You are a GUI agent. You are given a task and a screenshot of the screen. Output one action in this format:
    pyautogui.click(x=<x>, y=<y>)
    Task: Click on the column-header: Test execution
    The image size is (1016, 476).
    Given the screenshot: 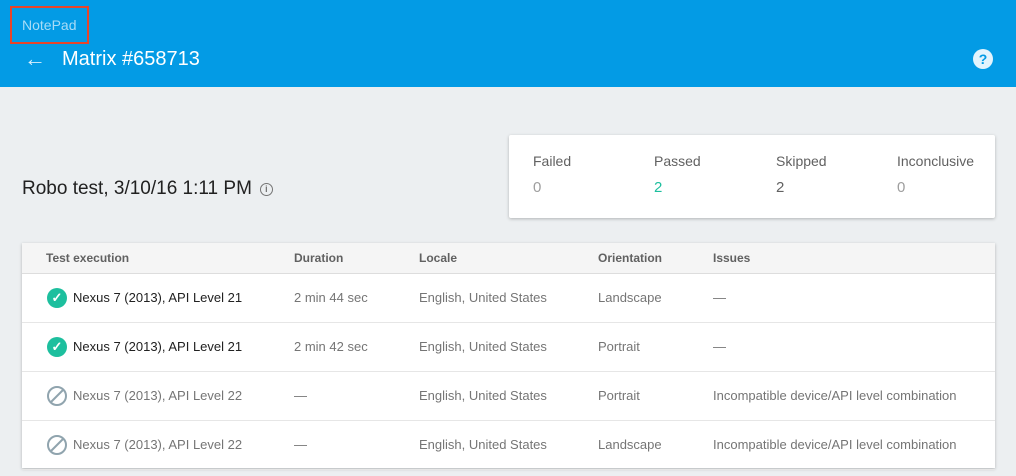 What is the action you would take?
    pyautogui.click(x=88, y=258)
    